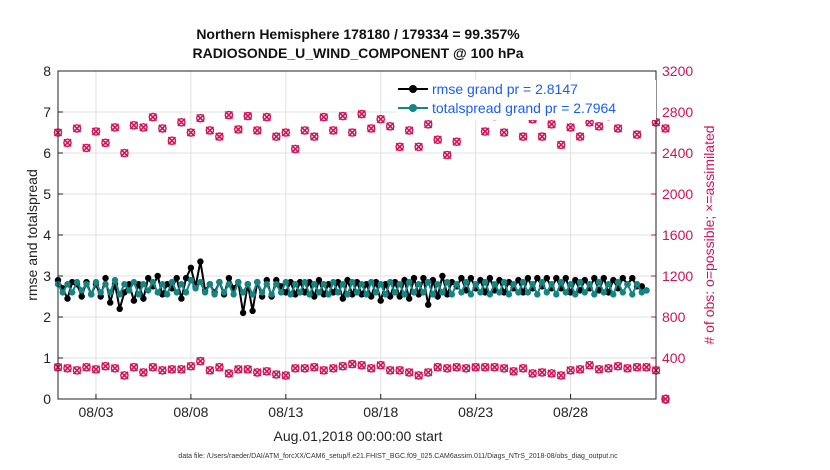 This screenshot has width=830, height=470. Describe the element at coordinates (570, 412) in the screenshot. I see `x-tick-label: 08/28` at that location.